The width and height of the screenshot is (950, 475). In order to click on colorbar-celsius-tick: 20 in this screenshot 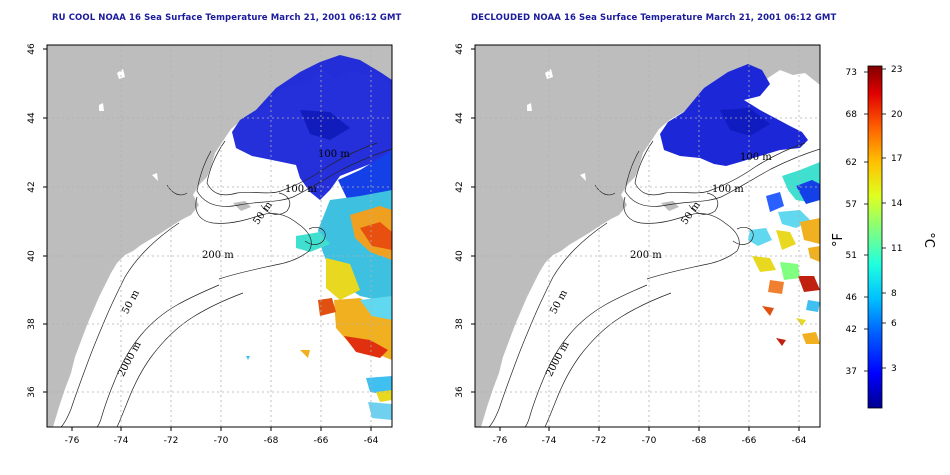, I will do `click(897, 115)`.